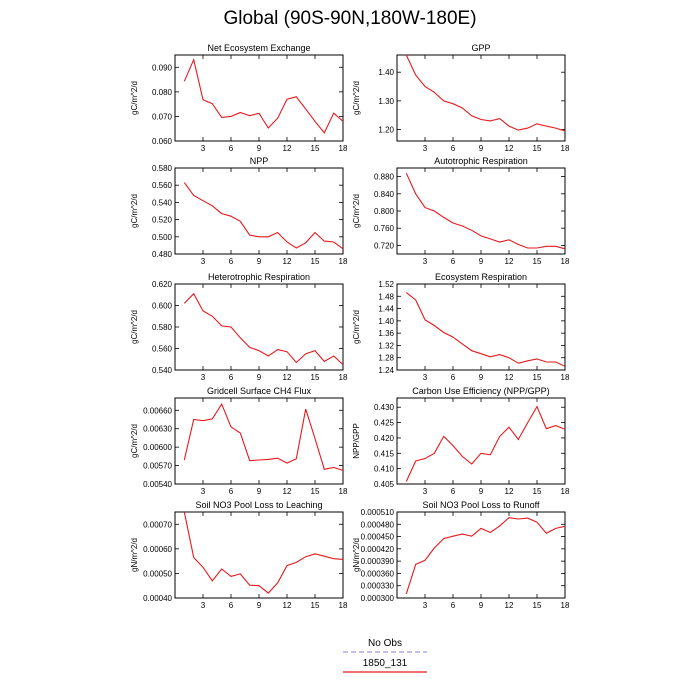  What do you see at coordinates (356, 327) in the screenshot?
I see `panel-6-ylabel: gC/m^2/d` at bounding box center [356, 327].